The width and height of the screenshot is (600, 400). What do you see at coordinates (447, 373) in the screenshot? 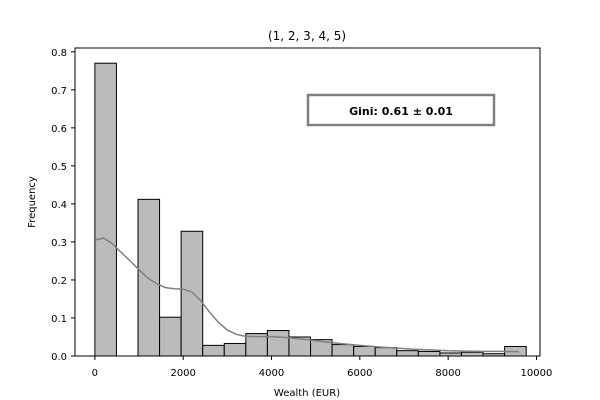
I see `x-tick-label: 8000` at bounding box center [447, 373].